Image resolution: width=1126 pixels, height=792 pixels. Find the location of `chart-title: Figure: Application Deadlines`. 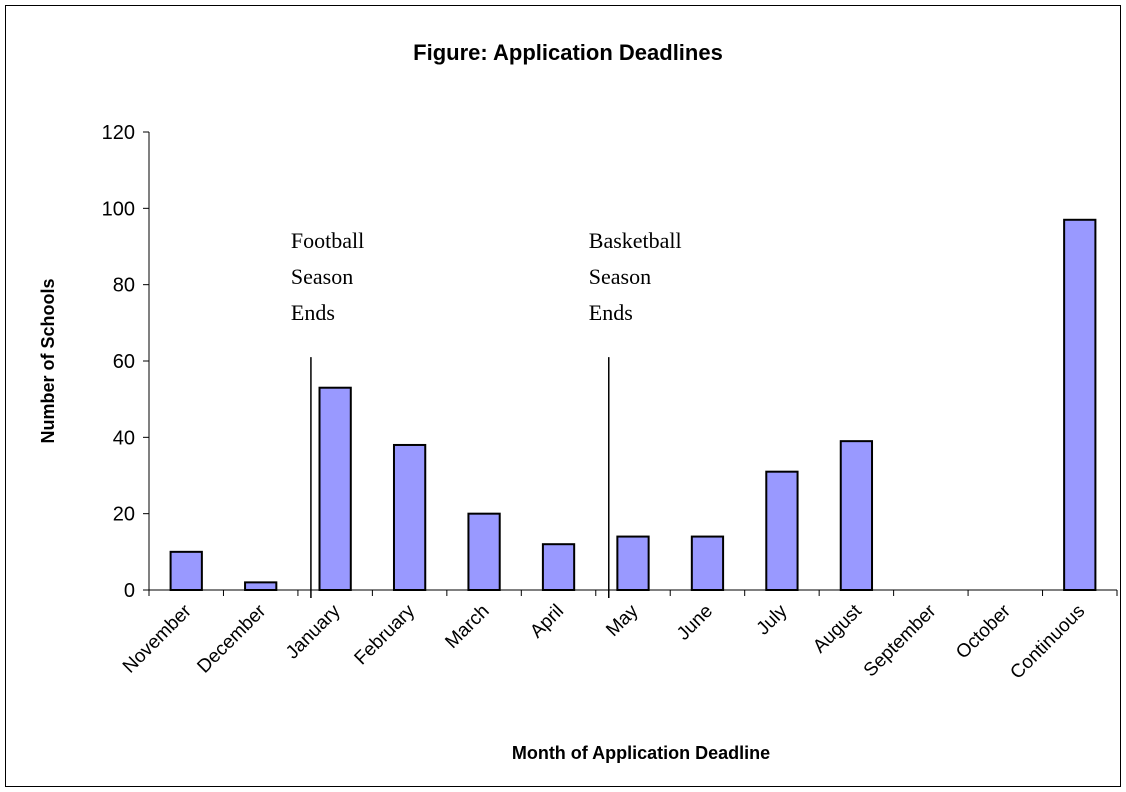

chart-title: Figure: Application Deadlines is located at coordinates (568, 52).